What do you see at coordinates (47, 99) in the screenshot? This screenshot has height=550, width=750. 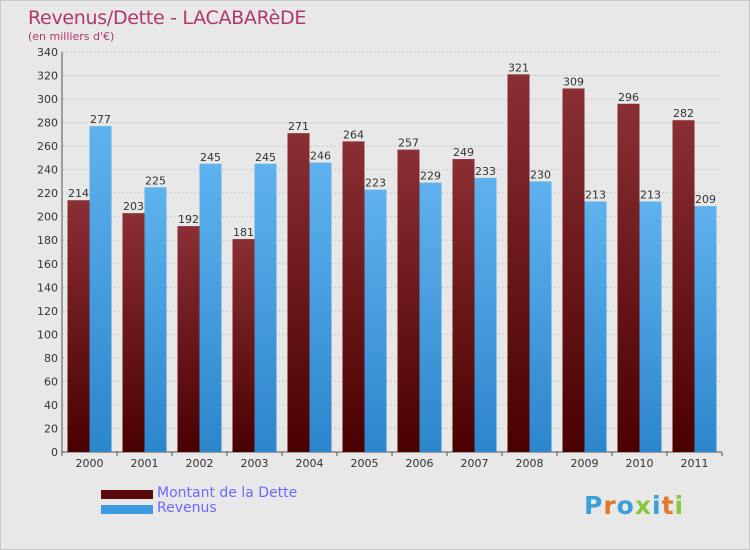 I see `y-tick-label: 300` at bounding box center [47, 99].